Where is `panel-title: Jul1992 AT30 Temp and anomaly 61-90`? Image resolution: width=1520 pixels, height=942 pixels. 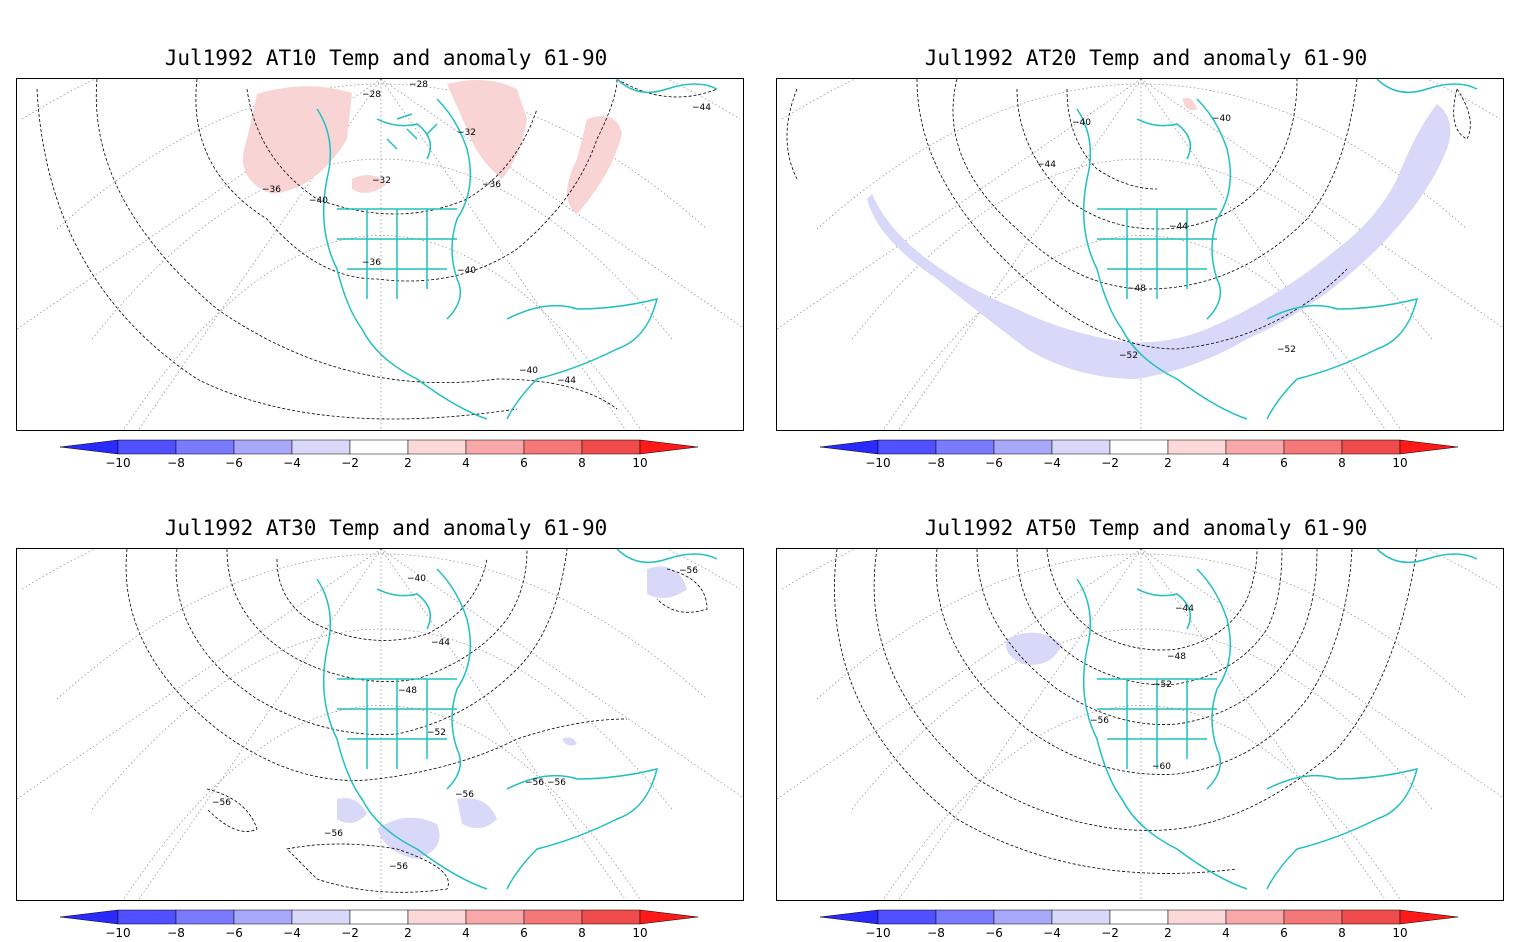 panel-title: Jul1992 AT30 Temp and anomaly 61-90 is located at coordinates (386, 528).